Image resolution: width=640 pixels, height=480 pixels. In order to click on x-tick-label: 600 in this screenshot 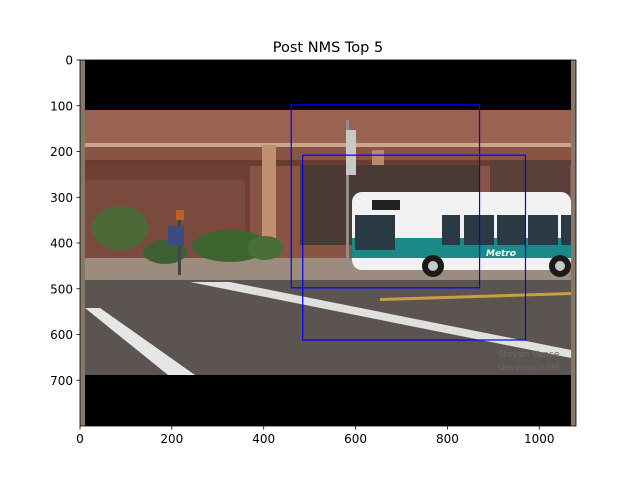, I will do `click(355, 439)`.